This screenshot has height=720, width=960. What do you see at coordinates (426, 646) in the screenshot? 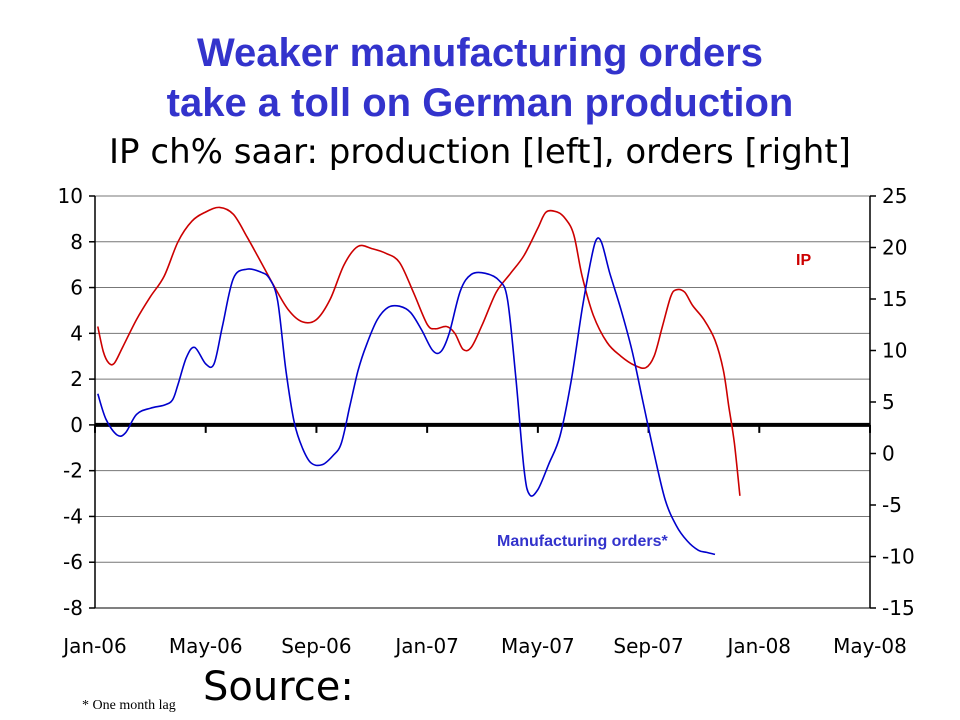
I see `x-tick-label: Jan-07` at bounding box center [426, 646].